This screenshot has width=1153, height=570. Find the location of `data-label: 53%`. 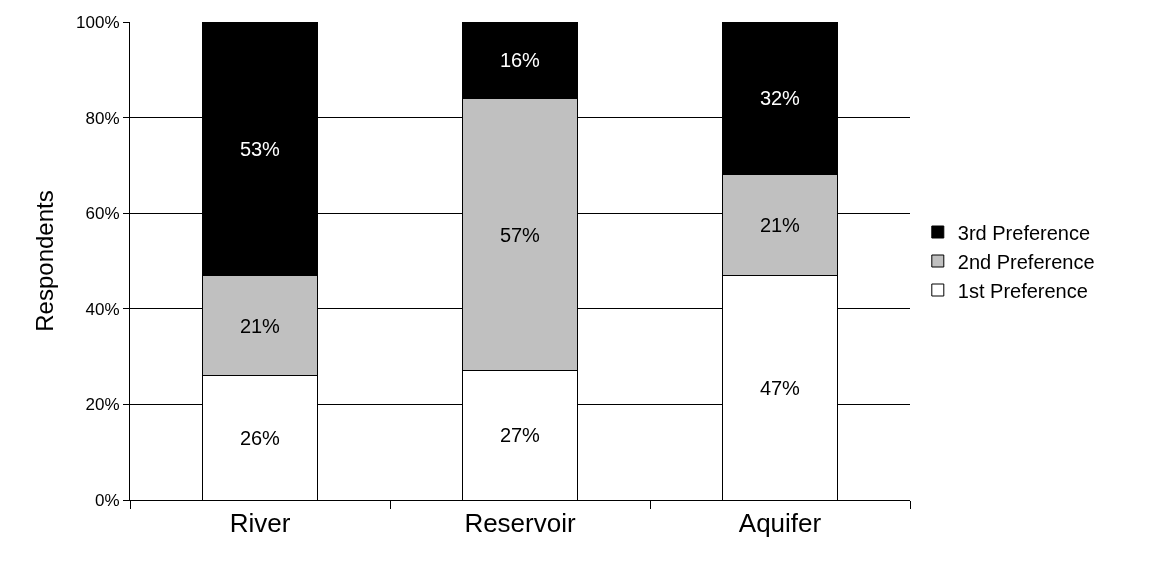

data-label: 53% is located at coordinates (260, 148).